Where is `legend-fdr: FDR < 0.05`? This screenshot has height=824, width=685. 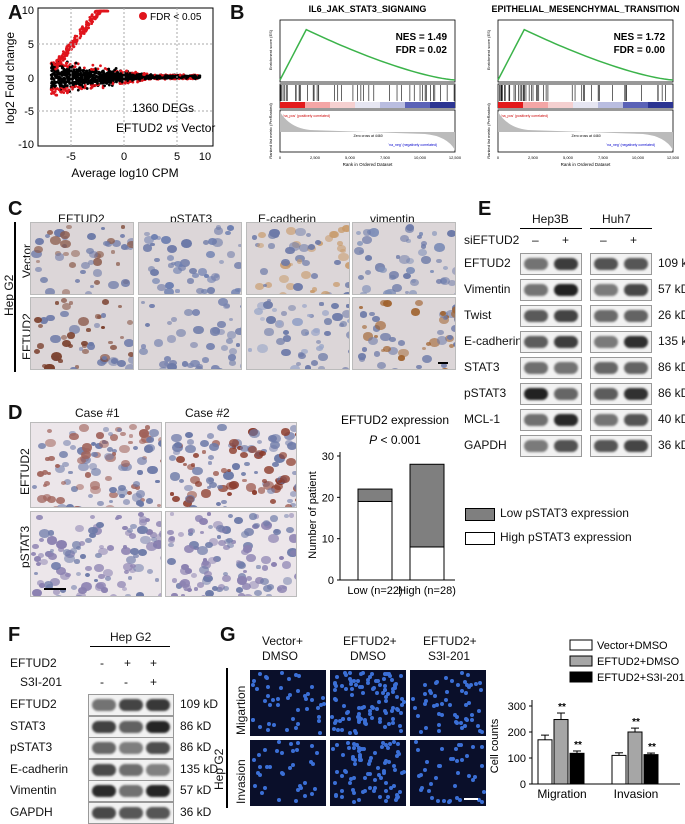
legend-fdr: FDR < 0.05 is located at coordinates (176, 17).